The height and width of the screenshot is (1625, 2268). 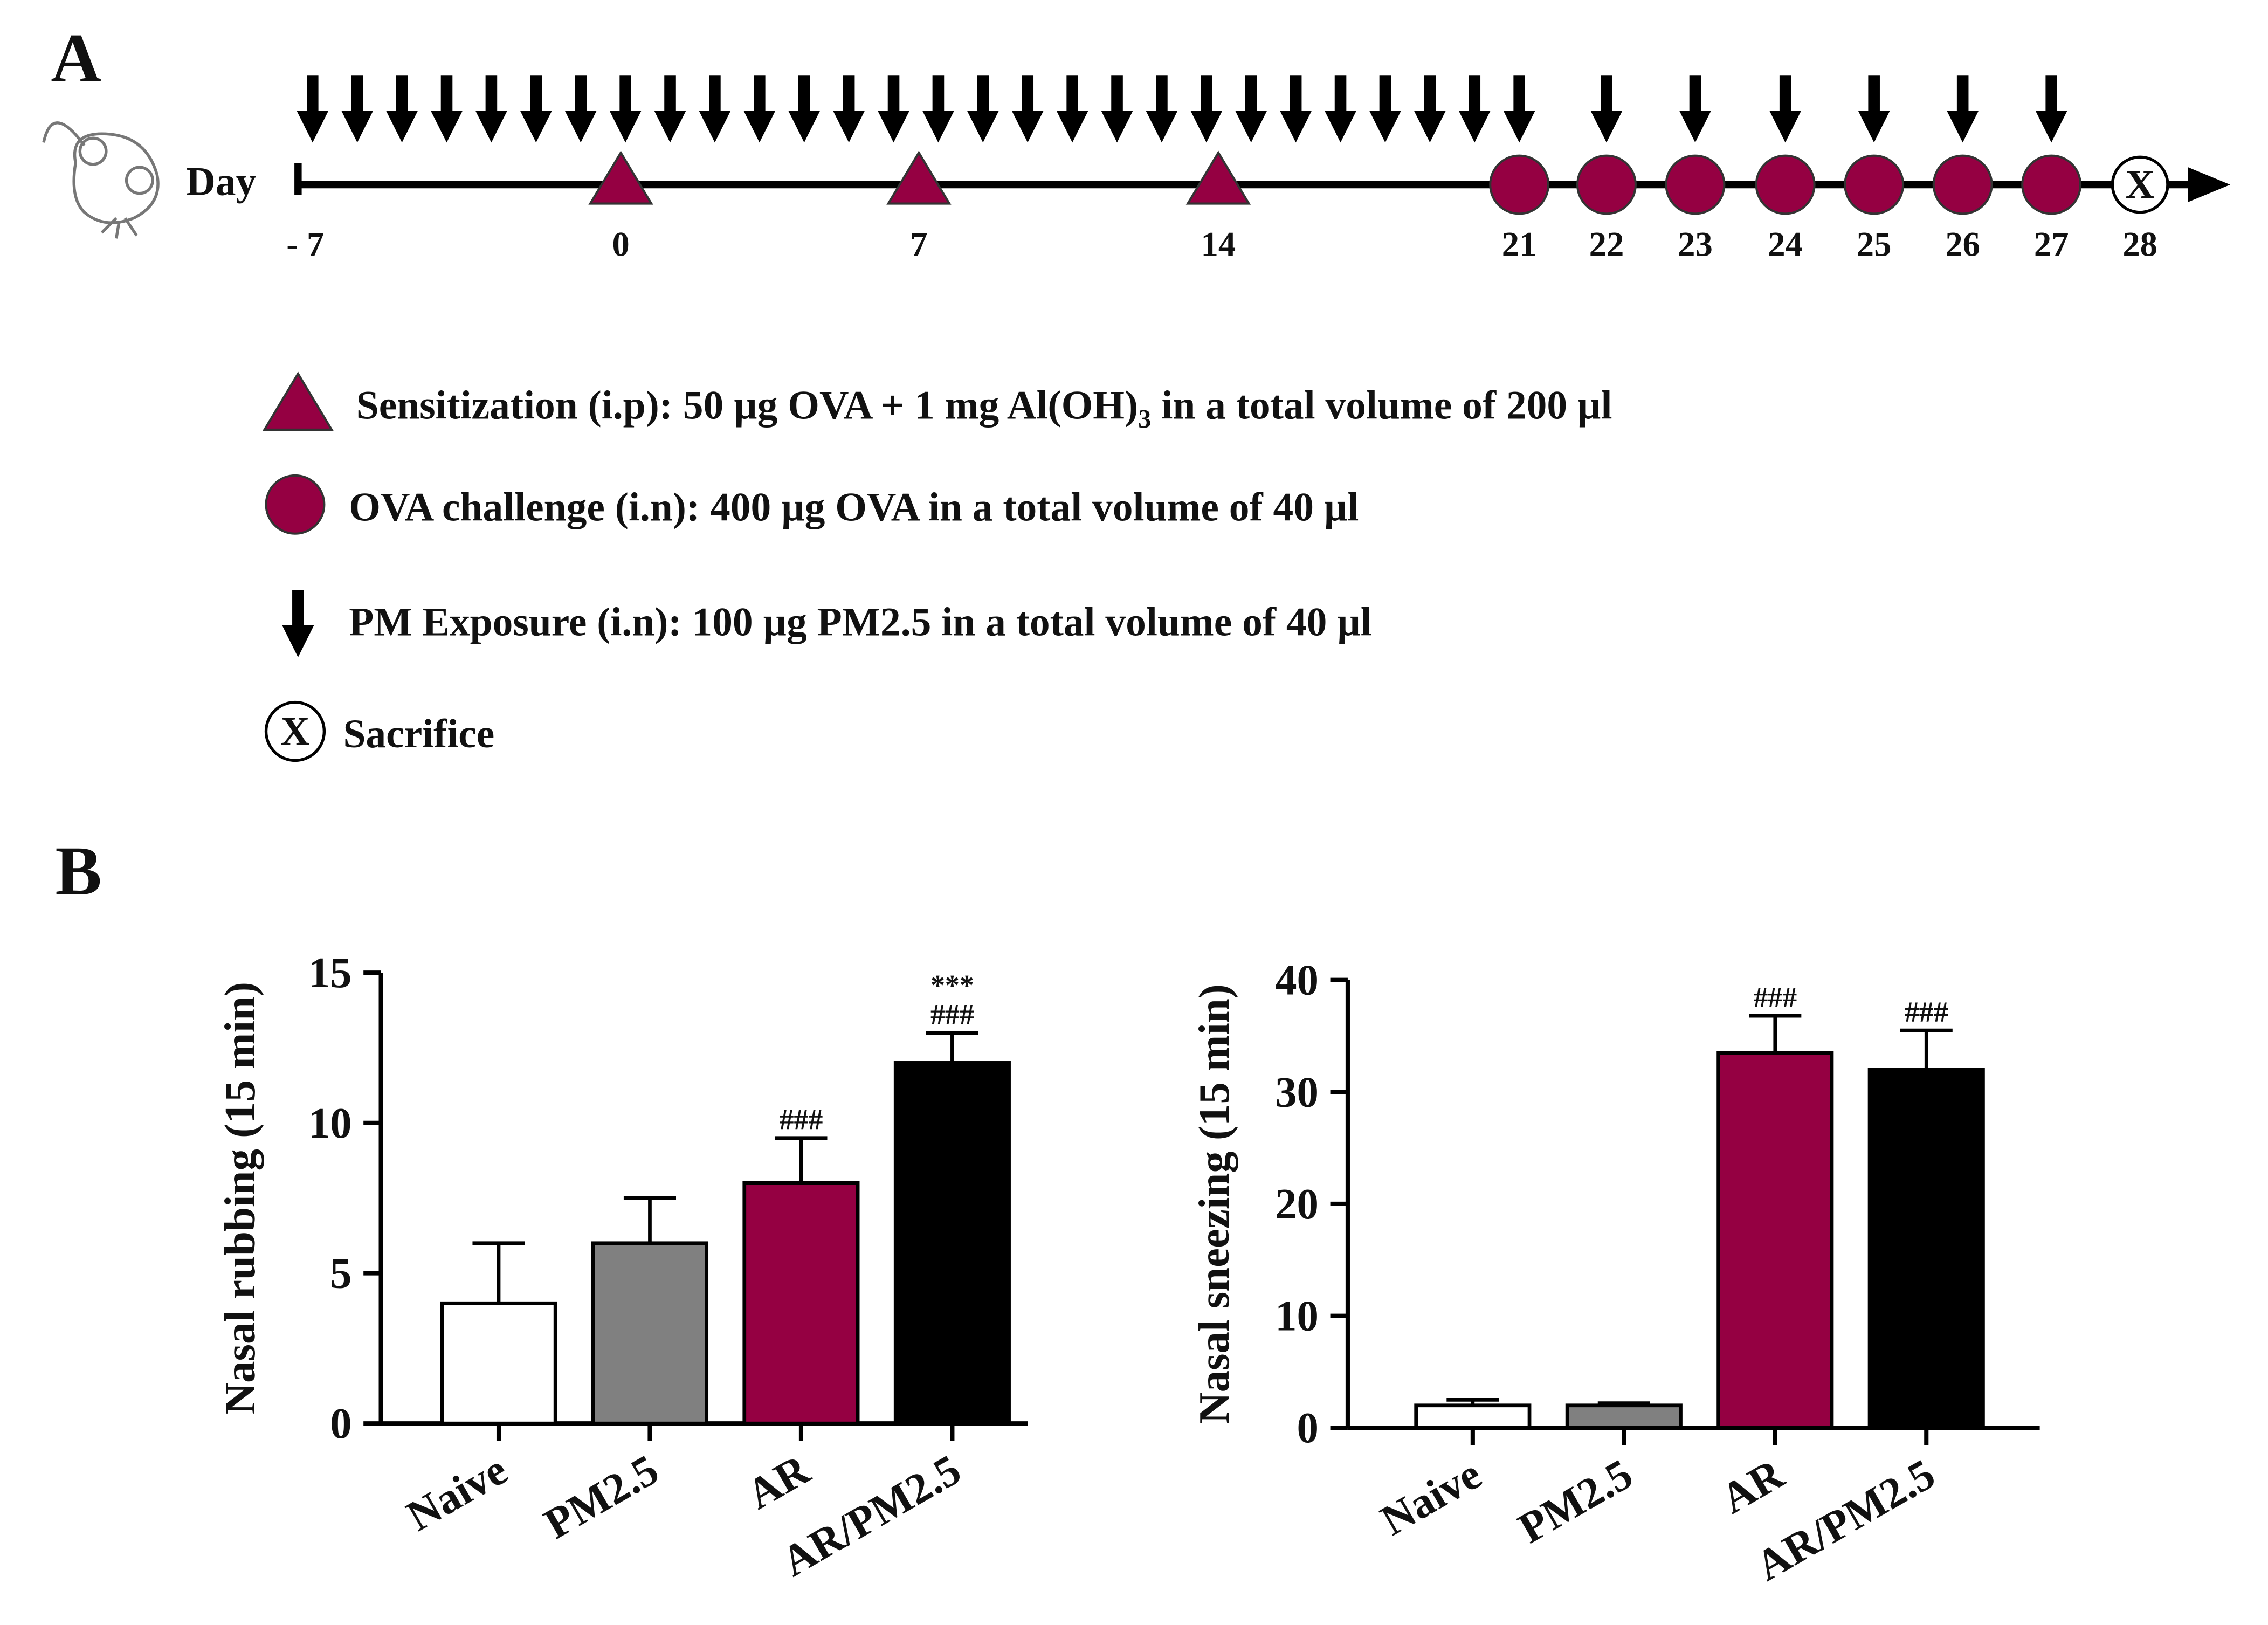 I want to click on day-label: 14, so click(x=1218, y=244).